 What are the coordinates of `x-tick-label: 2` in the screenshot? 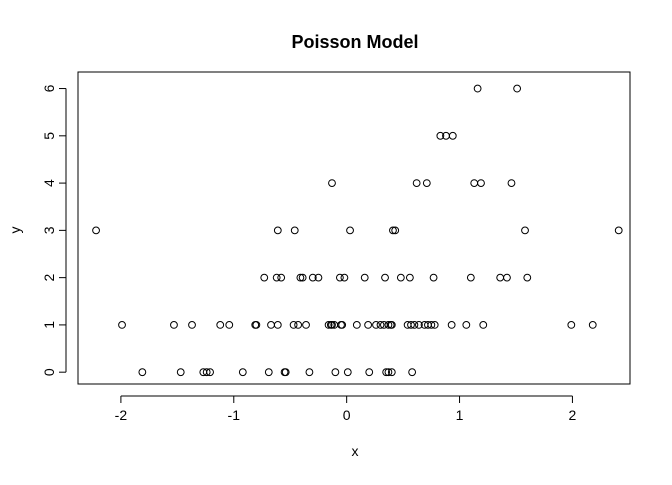 It's located at (573, 415).